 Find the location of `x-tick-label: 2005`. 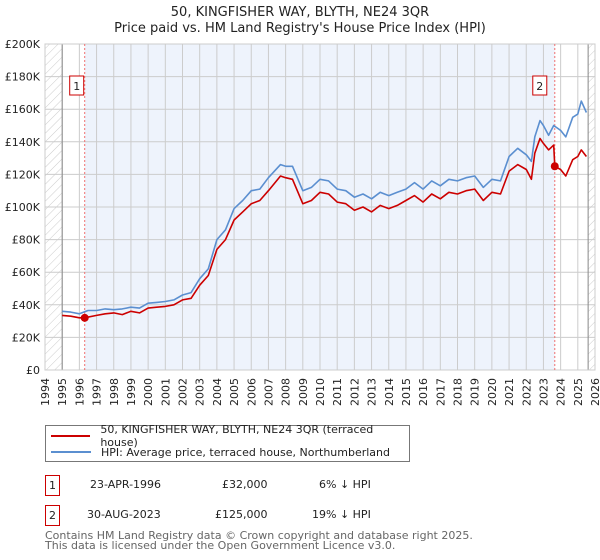

x-tick-label: 2005 is located at coordinates (234, 392).